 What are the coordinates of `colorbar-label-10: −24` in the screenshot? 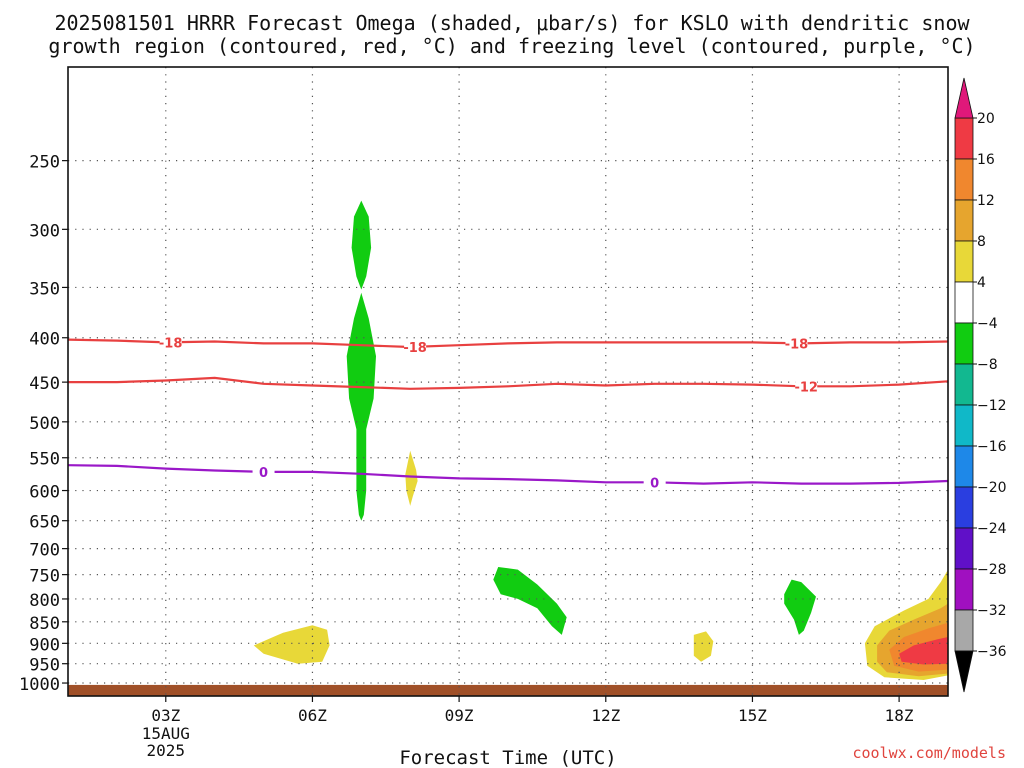 It's located at (992, 529).